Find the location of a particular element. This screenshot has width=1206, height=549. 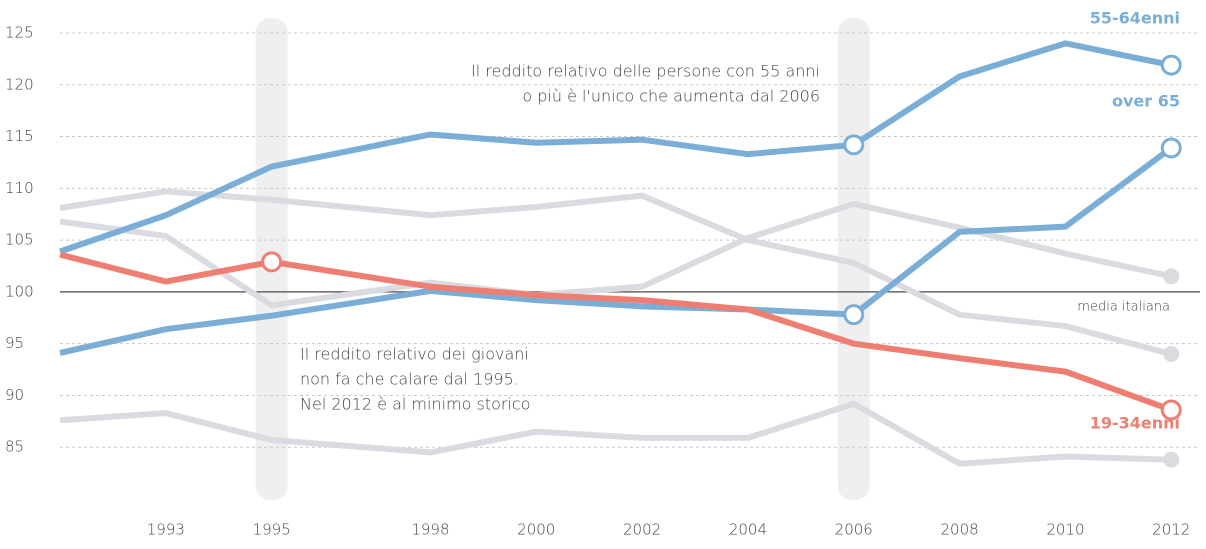

series-label: 55-64enni is located at coordinates (1135, 18).